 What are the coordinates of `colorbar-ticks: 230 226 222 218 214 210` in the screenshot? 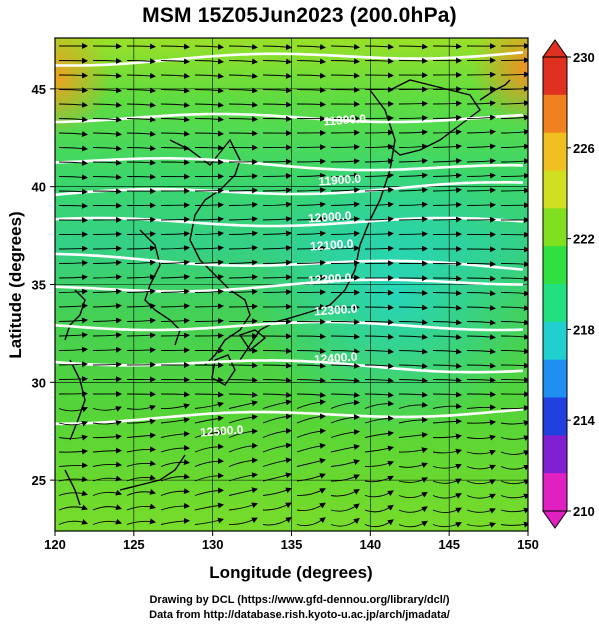 It's located at (581, 284).